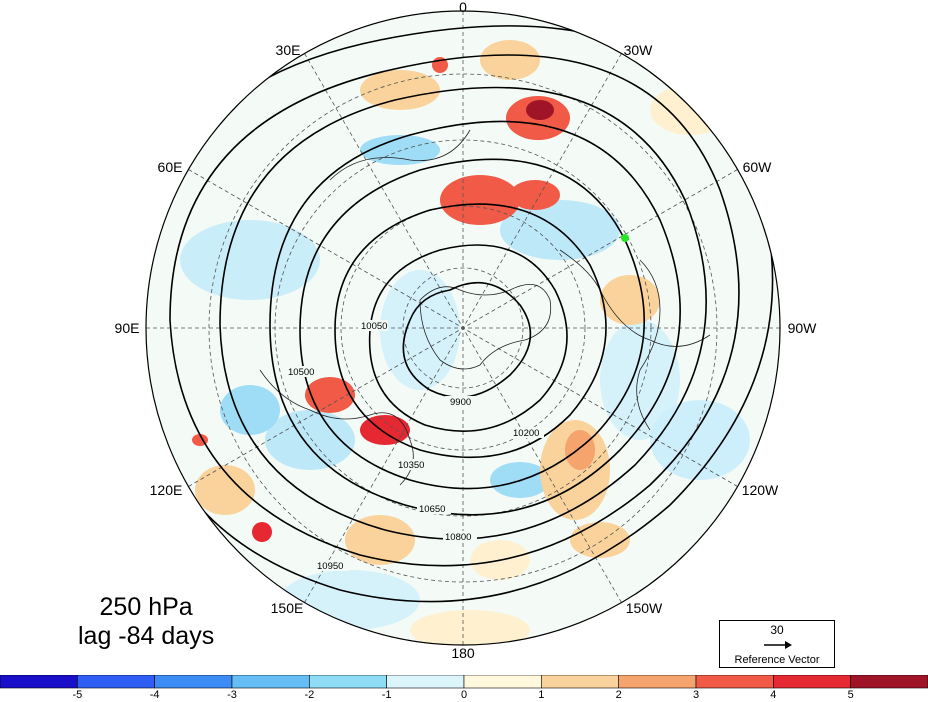 This screenshot has width=928, height=702. Describe the element at coordinates (166, 490) in the screenshot. I see `lon-label-120e: 120E` at that location.